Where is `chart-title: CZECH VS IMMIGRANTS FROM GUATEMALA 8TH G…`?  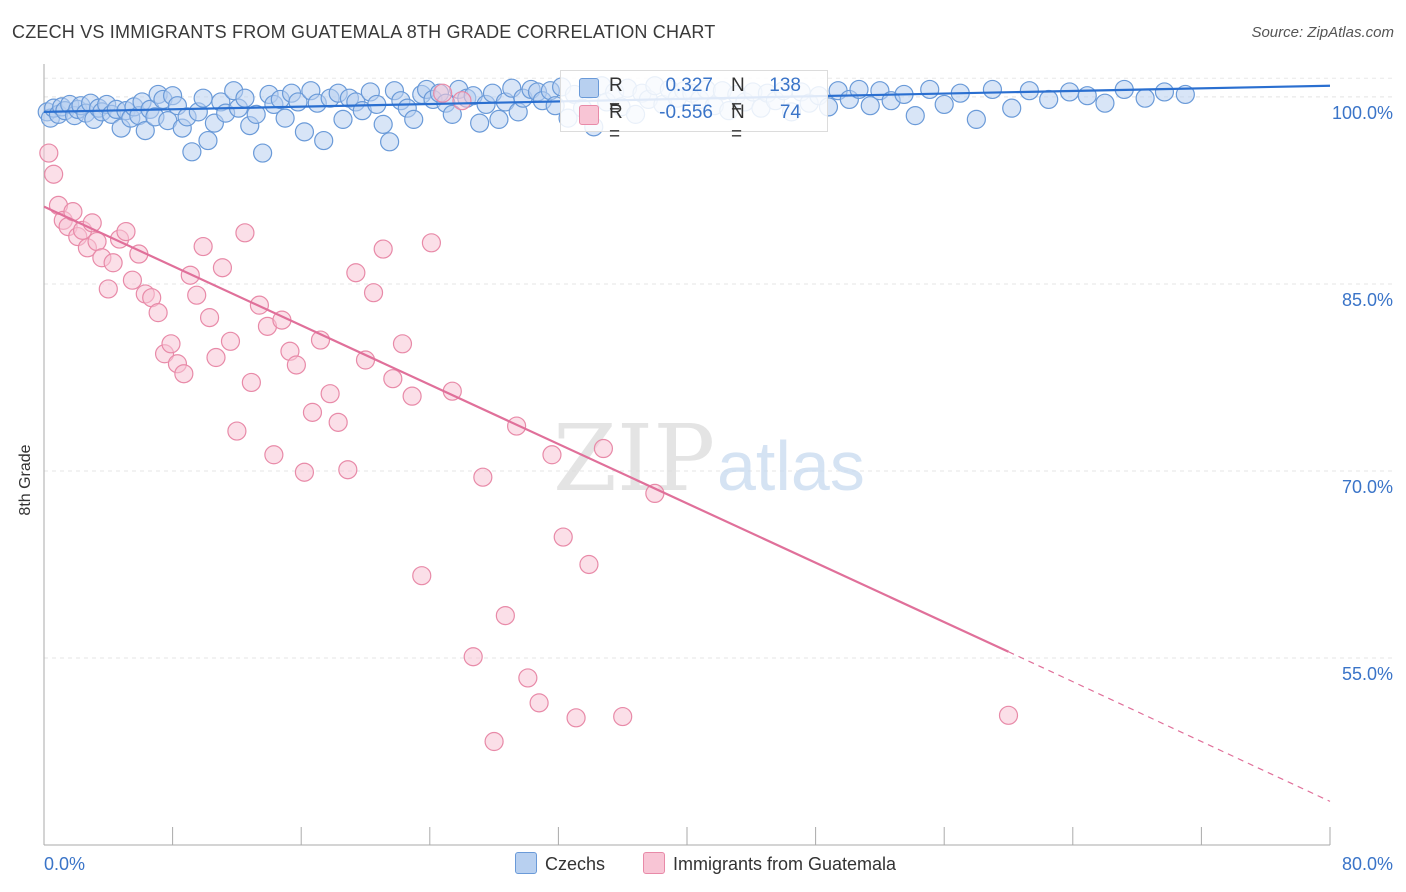
chart-title: CZECH VS IMMIGRANTS FROM GUATEMALA 8TH G… is located at coordinates (364, 32).